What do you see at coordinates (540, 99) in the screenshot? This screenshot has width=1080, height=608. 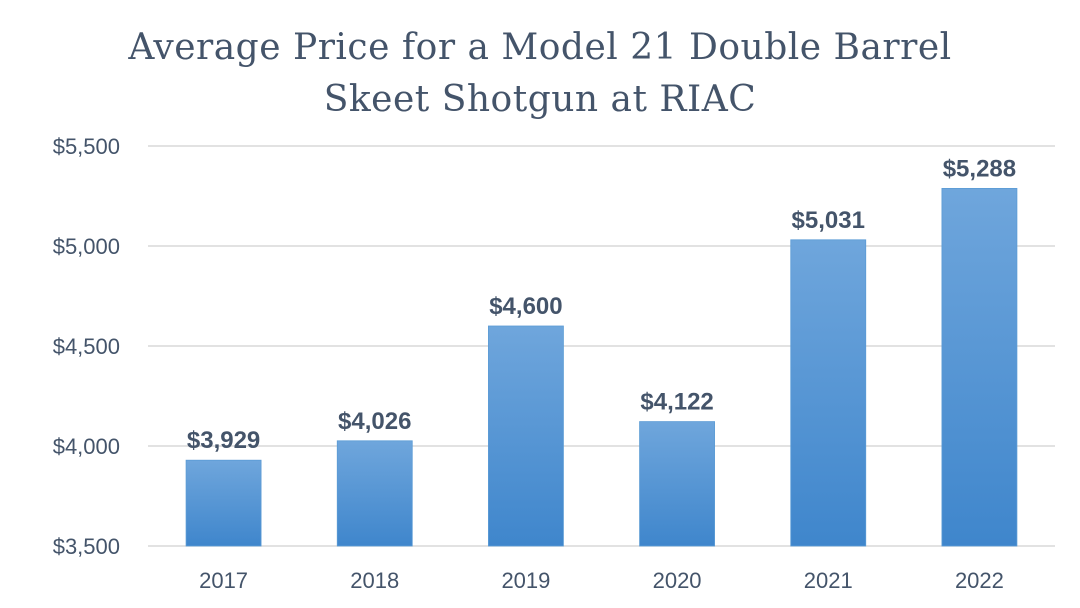 I see `chart-title-line-2: Skeet Shotgun at RIAC` at bounding box center [540, 99].